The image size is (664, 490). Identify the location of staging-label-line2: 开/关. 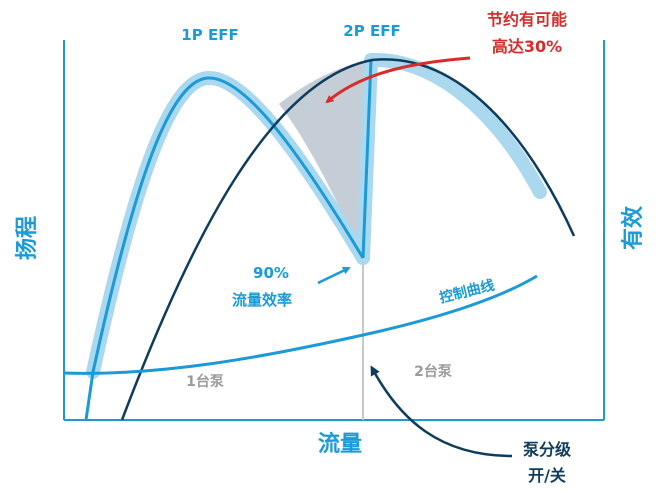
(547, 475).